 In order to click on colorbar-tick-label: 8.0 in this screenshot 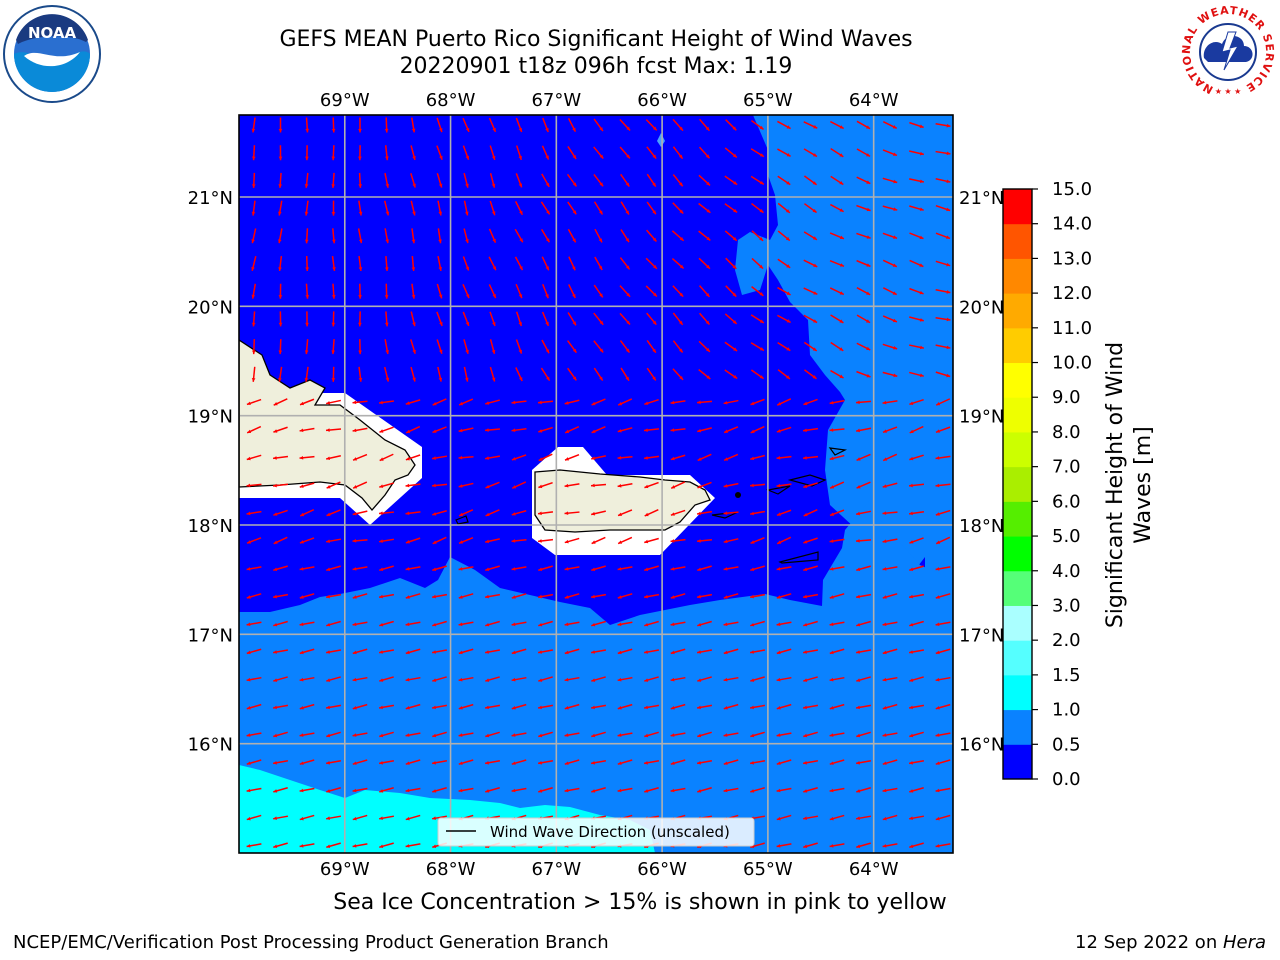, I will do `click(1066, 432)`.